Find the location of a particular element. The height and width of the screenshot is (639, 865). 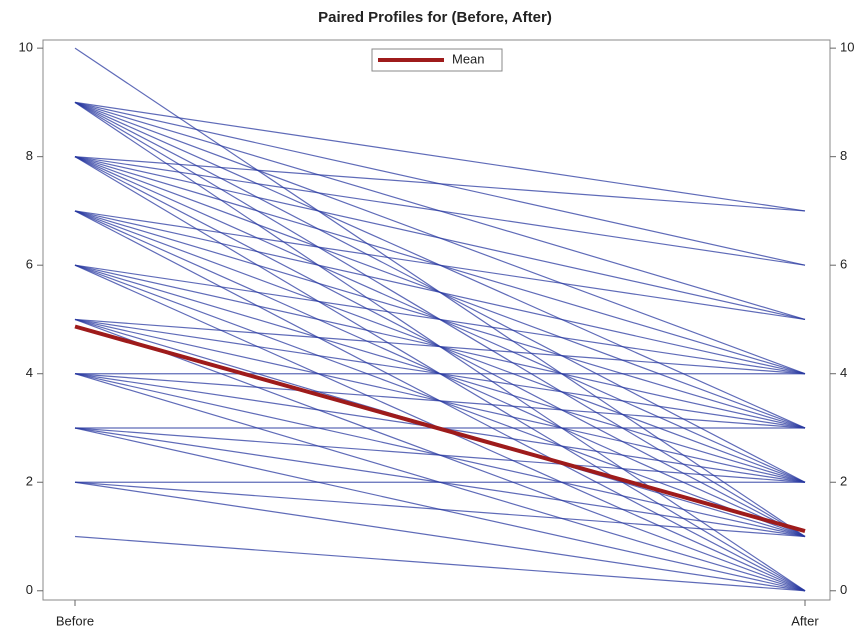

y-tick-label: 6 is located at coordinates (29, 264).